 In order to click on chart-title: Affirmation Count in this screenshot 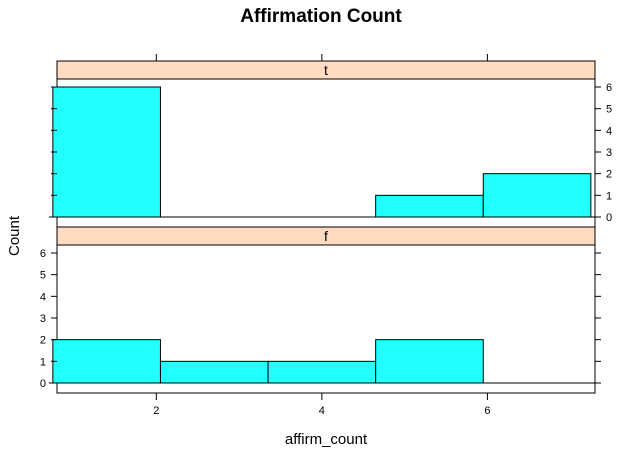, I will do `click(321, 16)`.